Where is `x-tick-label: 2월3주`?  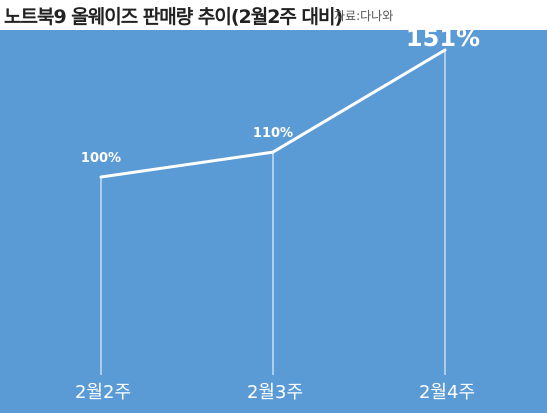
x-tick-label: 2월3주 is located at coordinates (275, 392).